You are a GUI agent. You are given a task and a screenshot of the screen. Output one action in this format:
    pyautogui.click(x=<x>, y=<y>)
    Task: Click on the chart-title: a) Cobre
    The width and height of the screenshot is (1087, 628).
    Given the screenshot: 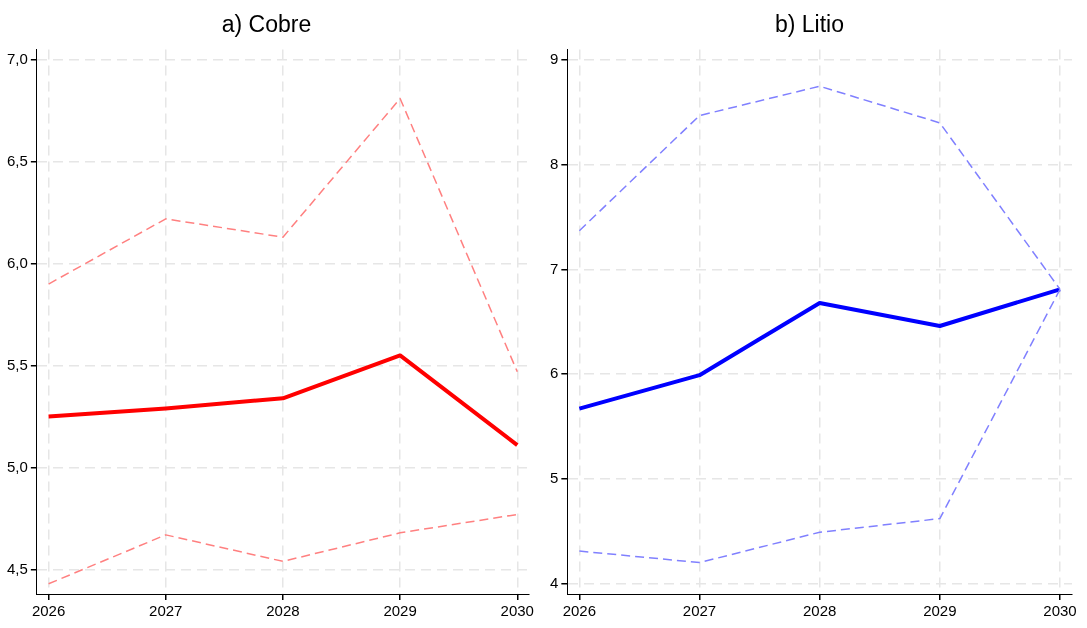 What is the action you would take?
    pyautogui.click(x=266, y=24)
    